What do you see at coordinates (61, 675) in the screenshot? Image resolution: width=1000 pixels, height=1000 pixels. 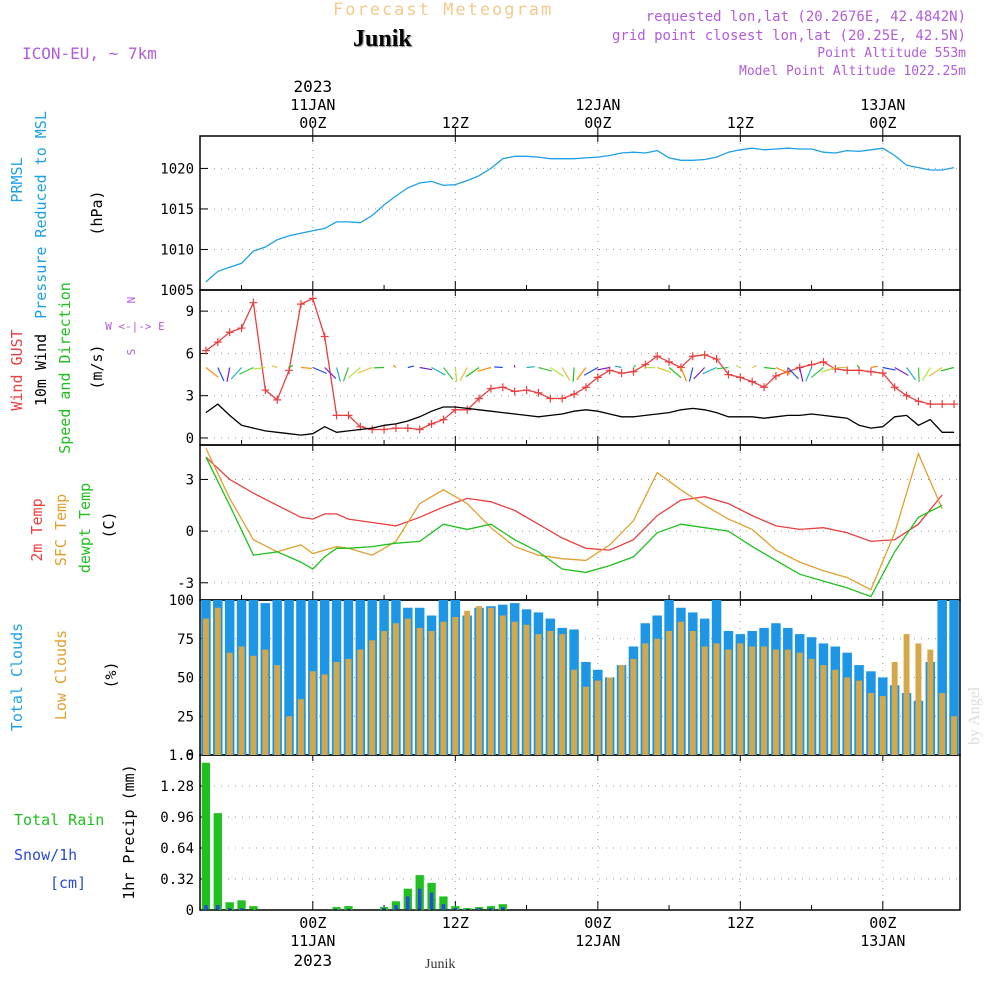 I see `cloud-low-label: Low Clouds` at bounding box center [61, 675].